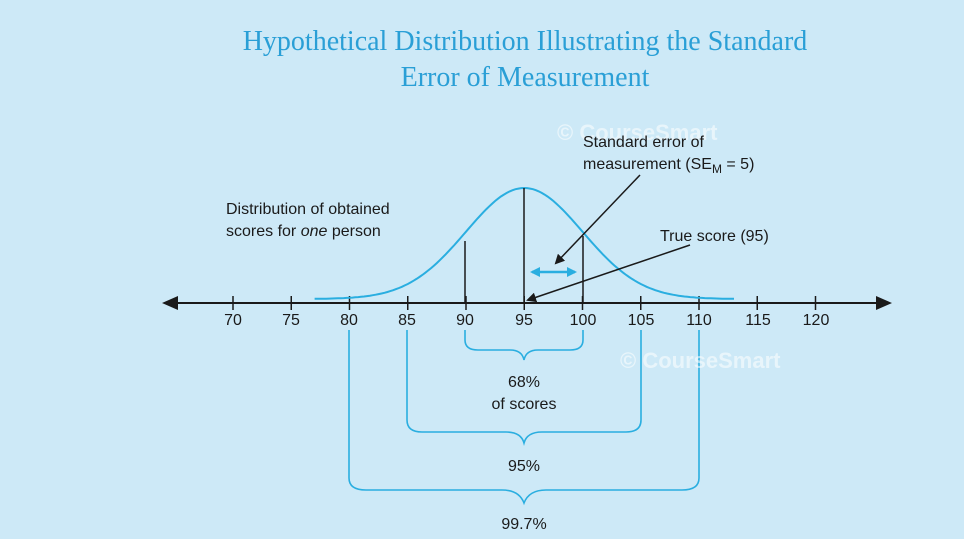  I want to click on sem-pointer-arrow, so click(597, 219).